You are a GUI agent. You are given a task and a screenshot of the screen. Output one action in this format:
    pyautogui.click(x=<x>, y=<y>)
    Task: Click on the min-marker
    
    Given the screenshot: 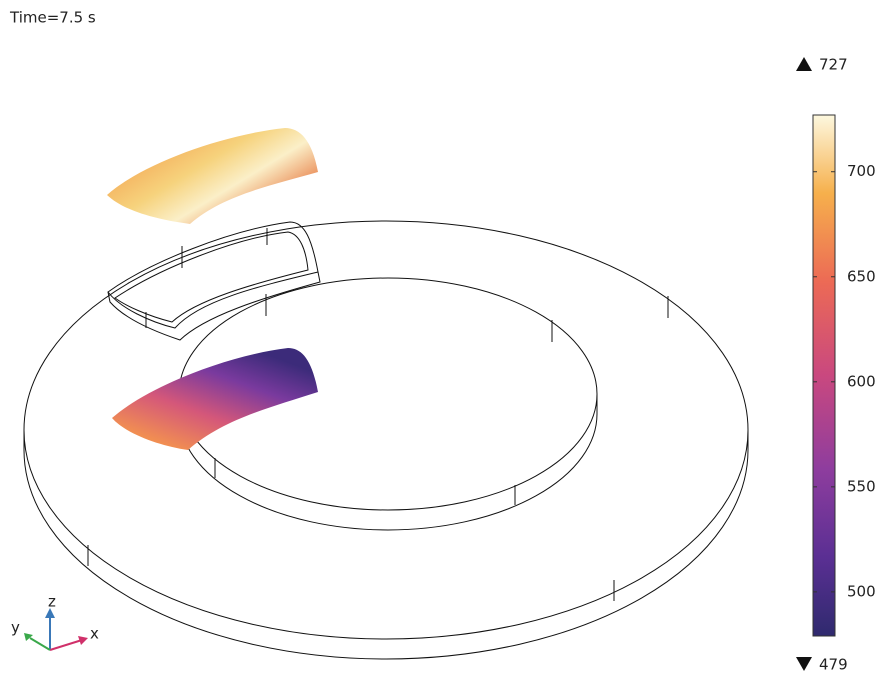 What is the action you would take?
    pyautogui.click(x=804, y=664)
    